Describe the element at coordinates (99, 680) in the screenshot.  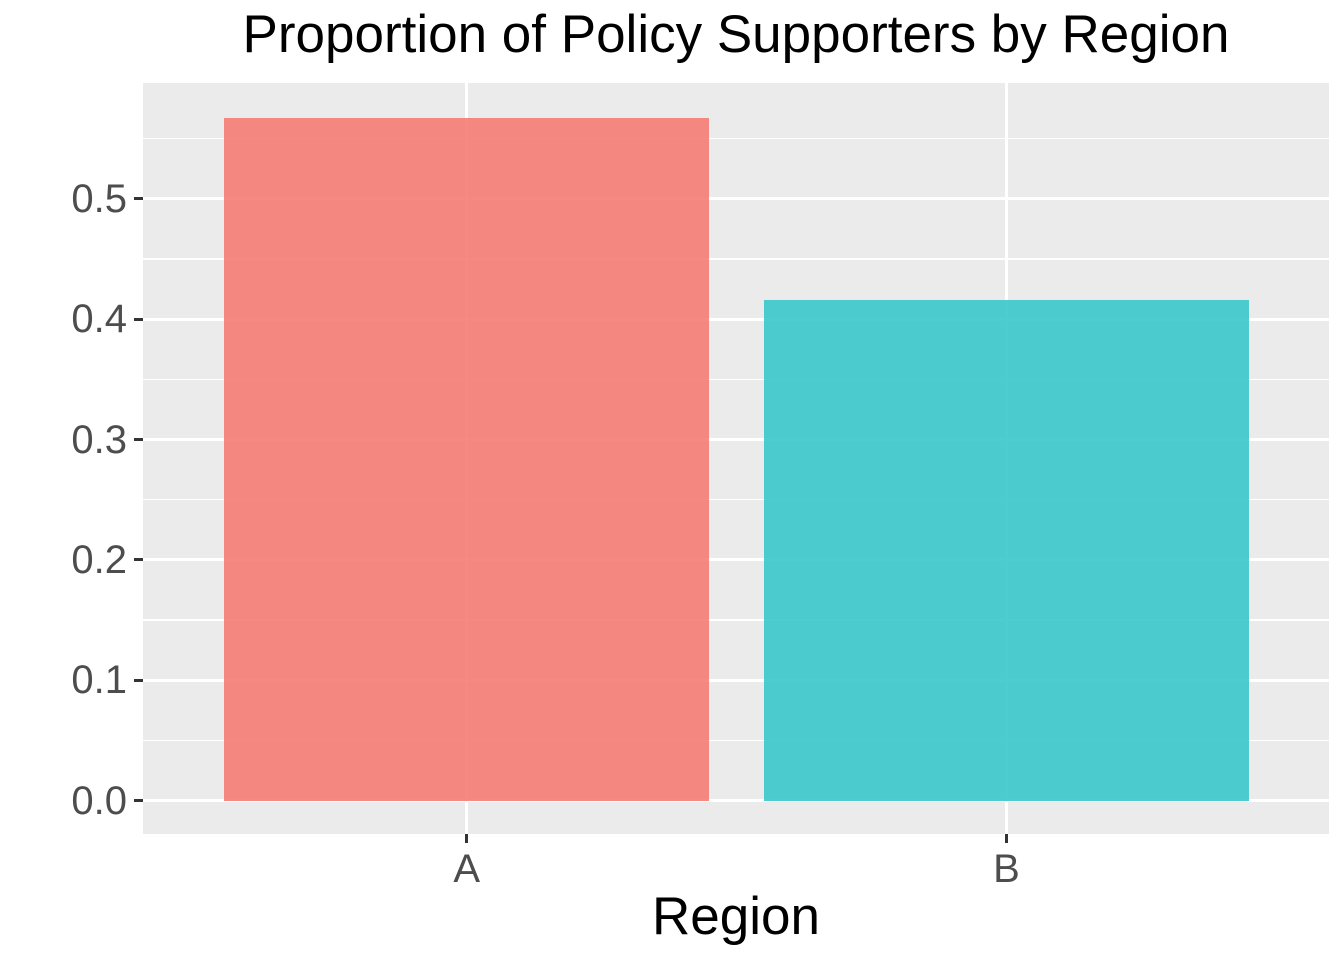
I see `y-tick-label: 0.1` at that location.